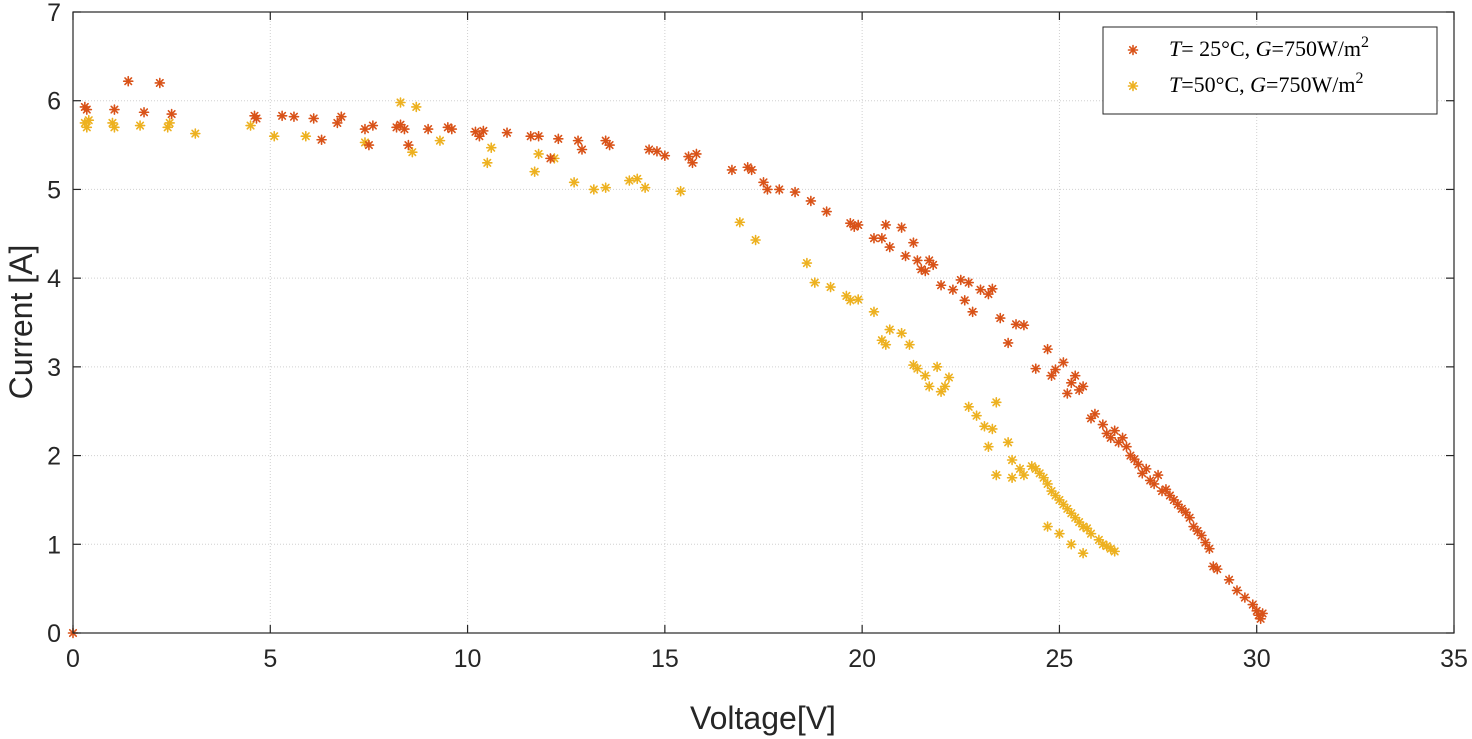  I want to click on legend-box, so click(1270, 70).